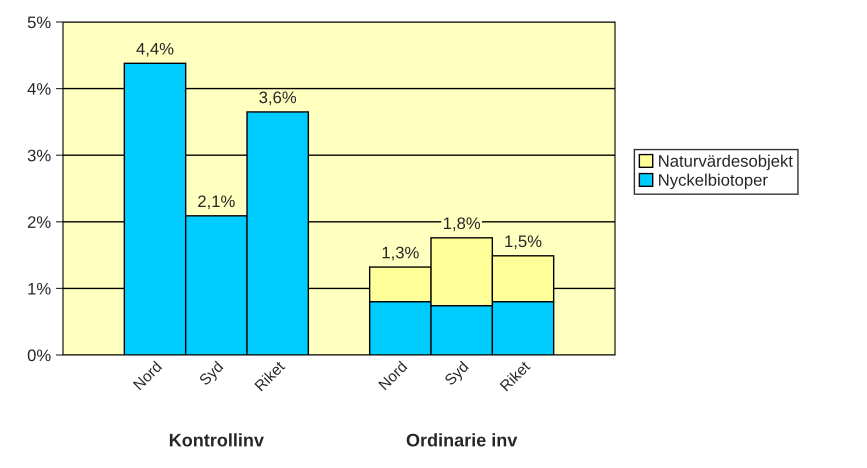 The width and height of the screenshot is (867, 468). What do you see at coordinates (523, 242) in the screenshot?
I see `total-label: 1,5%` at bounding box center [523, 242].